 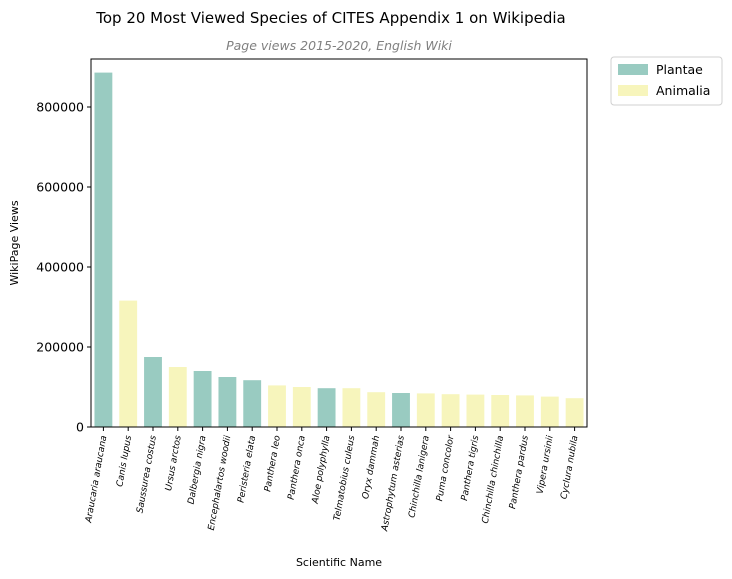 I want to click on x-tick-label: Encephalartos woodii, so click(x=220, y=482).